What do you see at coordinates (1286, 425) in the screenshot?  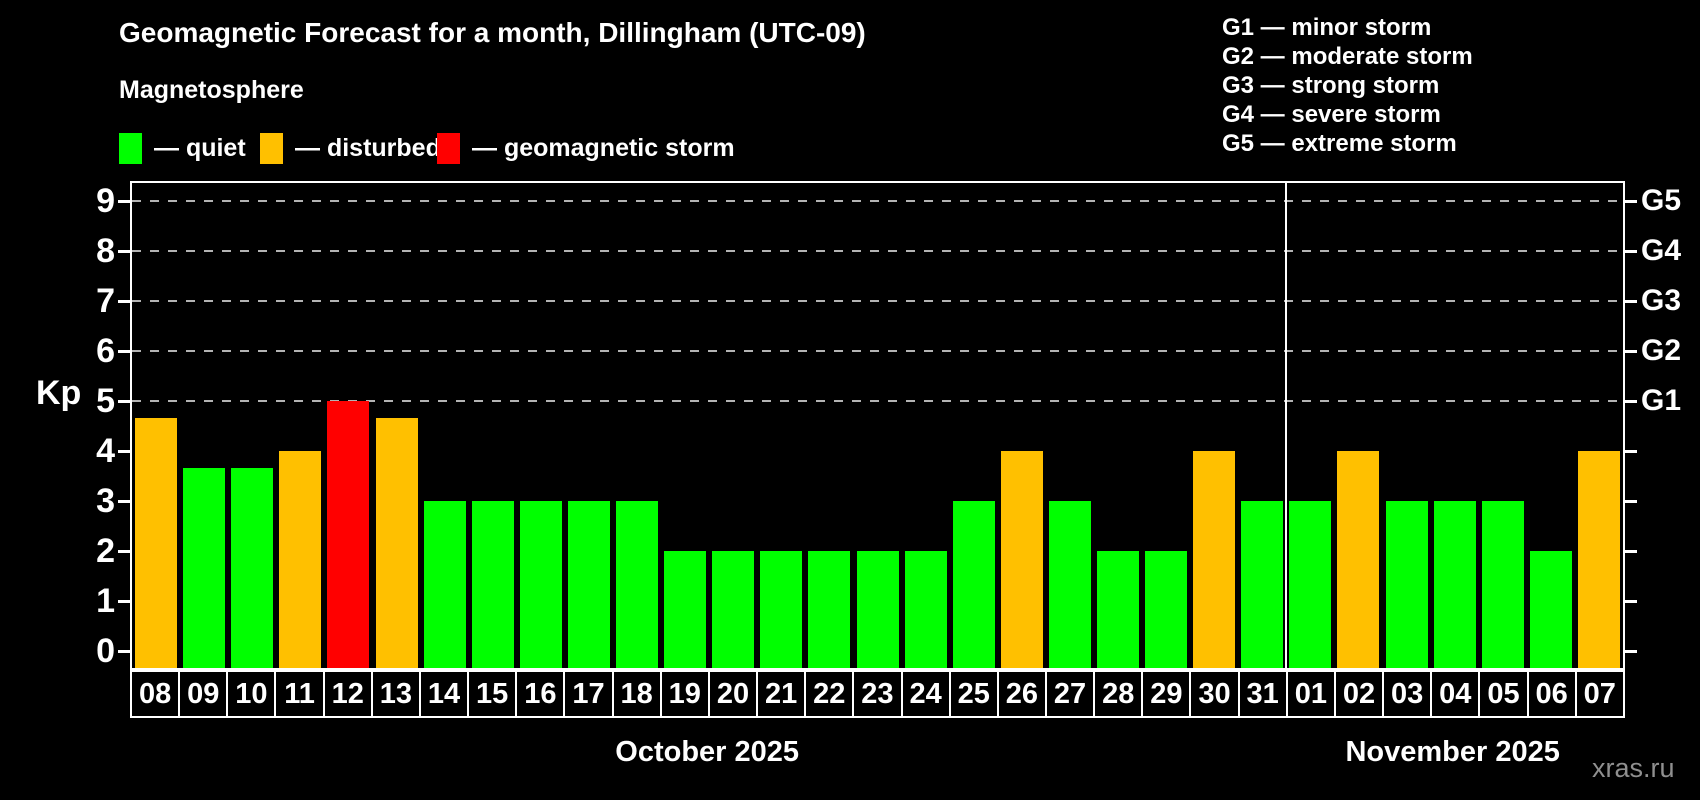 I see `month-separator` at bounding box center [1286, 425].